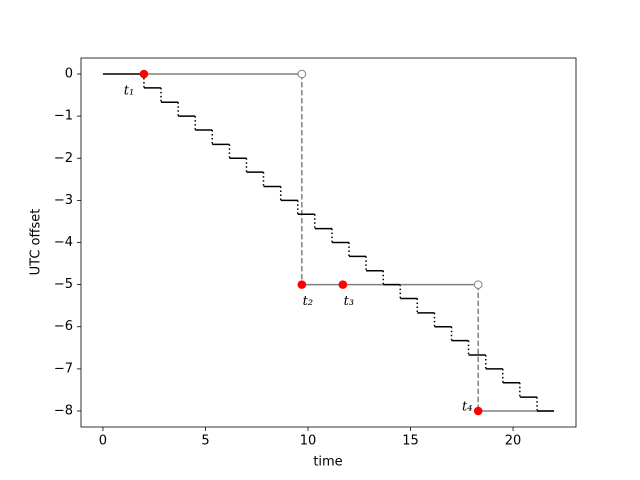 This screenshot has width=640, height=480. I want to click on y-tick-label: −2, so click(63, 158).